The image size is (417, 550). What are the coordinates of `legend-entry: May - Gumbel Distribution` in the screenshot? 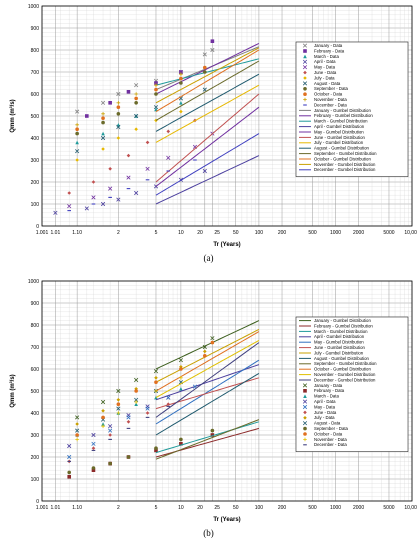 It's located at (339, 342).